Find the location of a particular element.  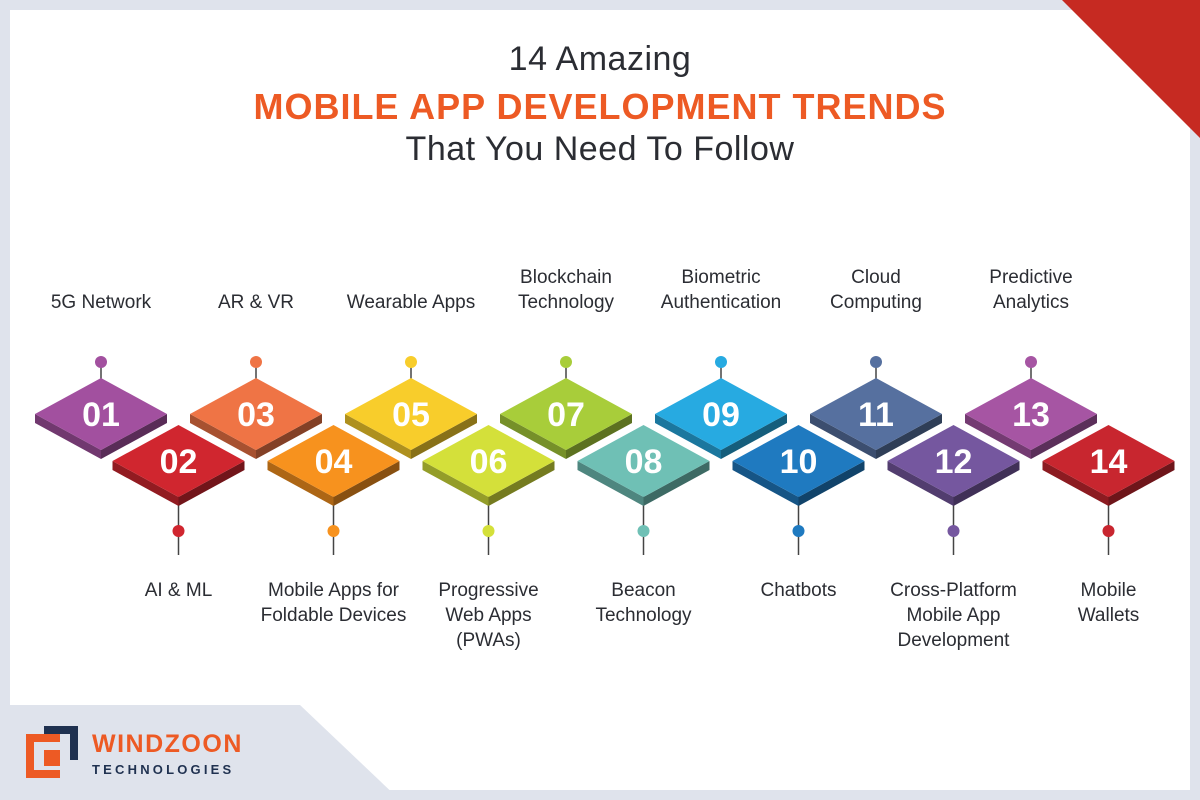

trend-tile-12: 12 is located at coordinates (953, 465).